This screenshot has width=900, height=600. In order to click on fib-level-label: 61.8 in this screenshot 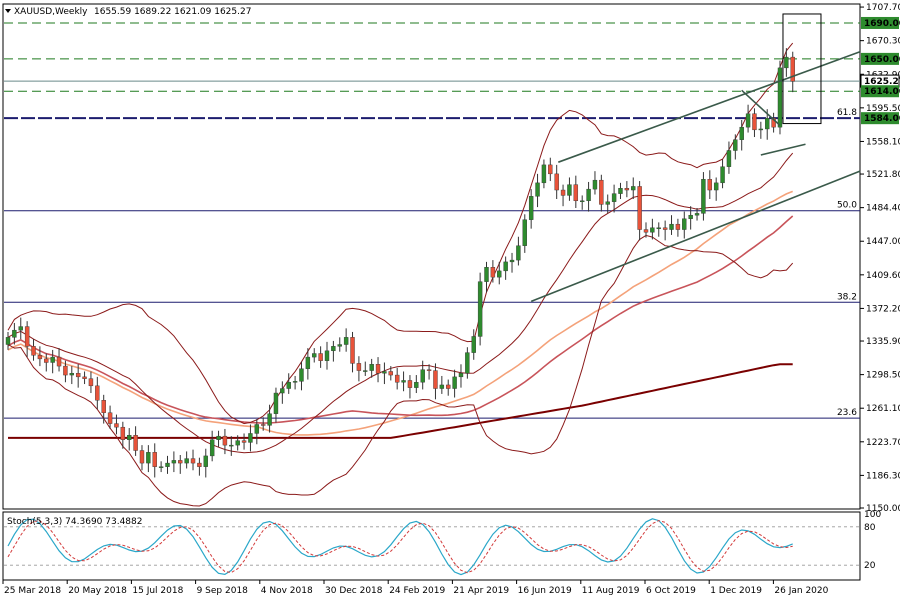, I will do `click(847, 113)`.